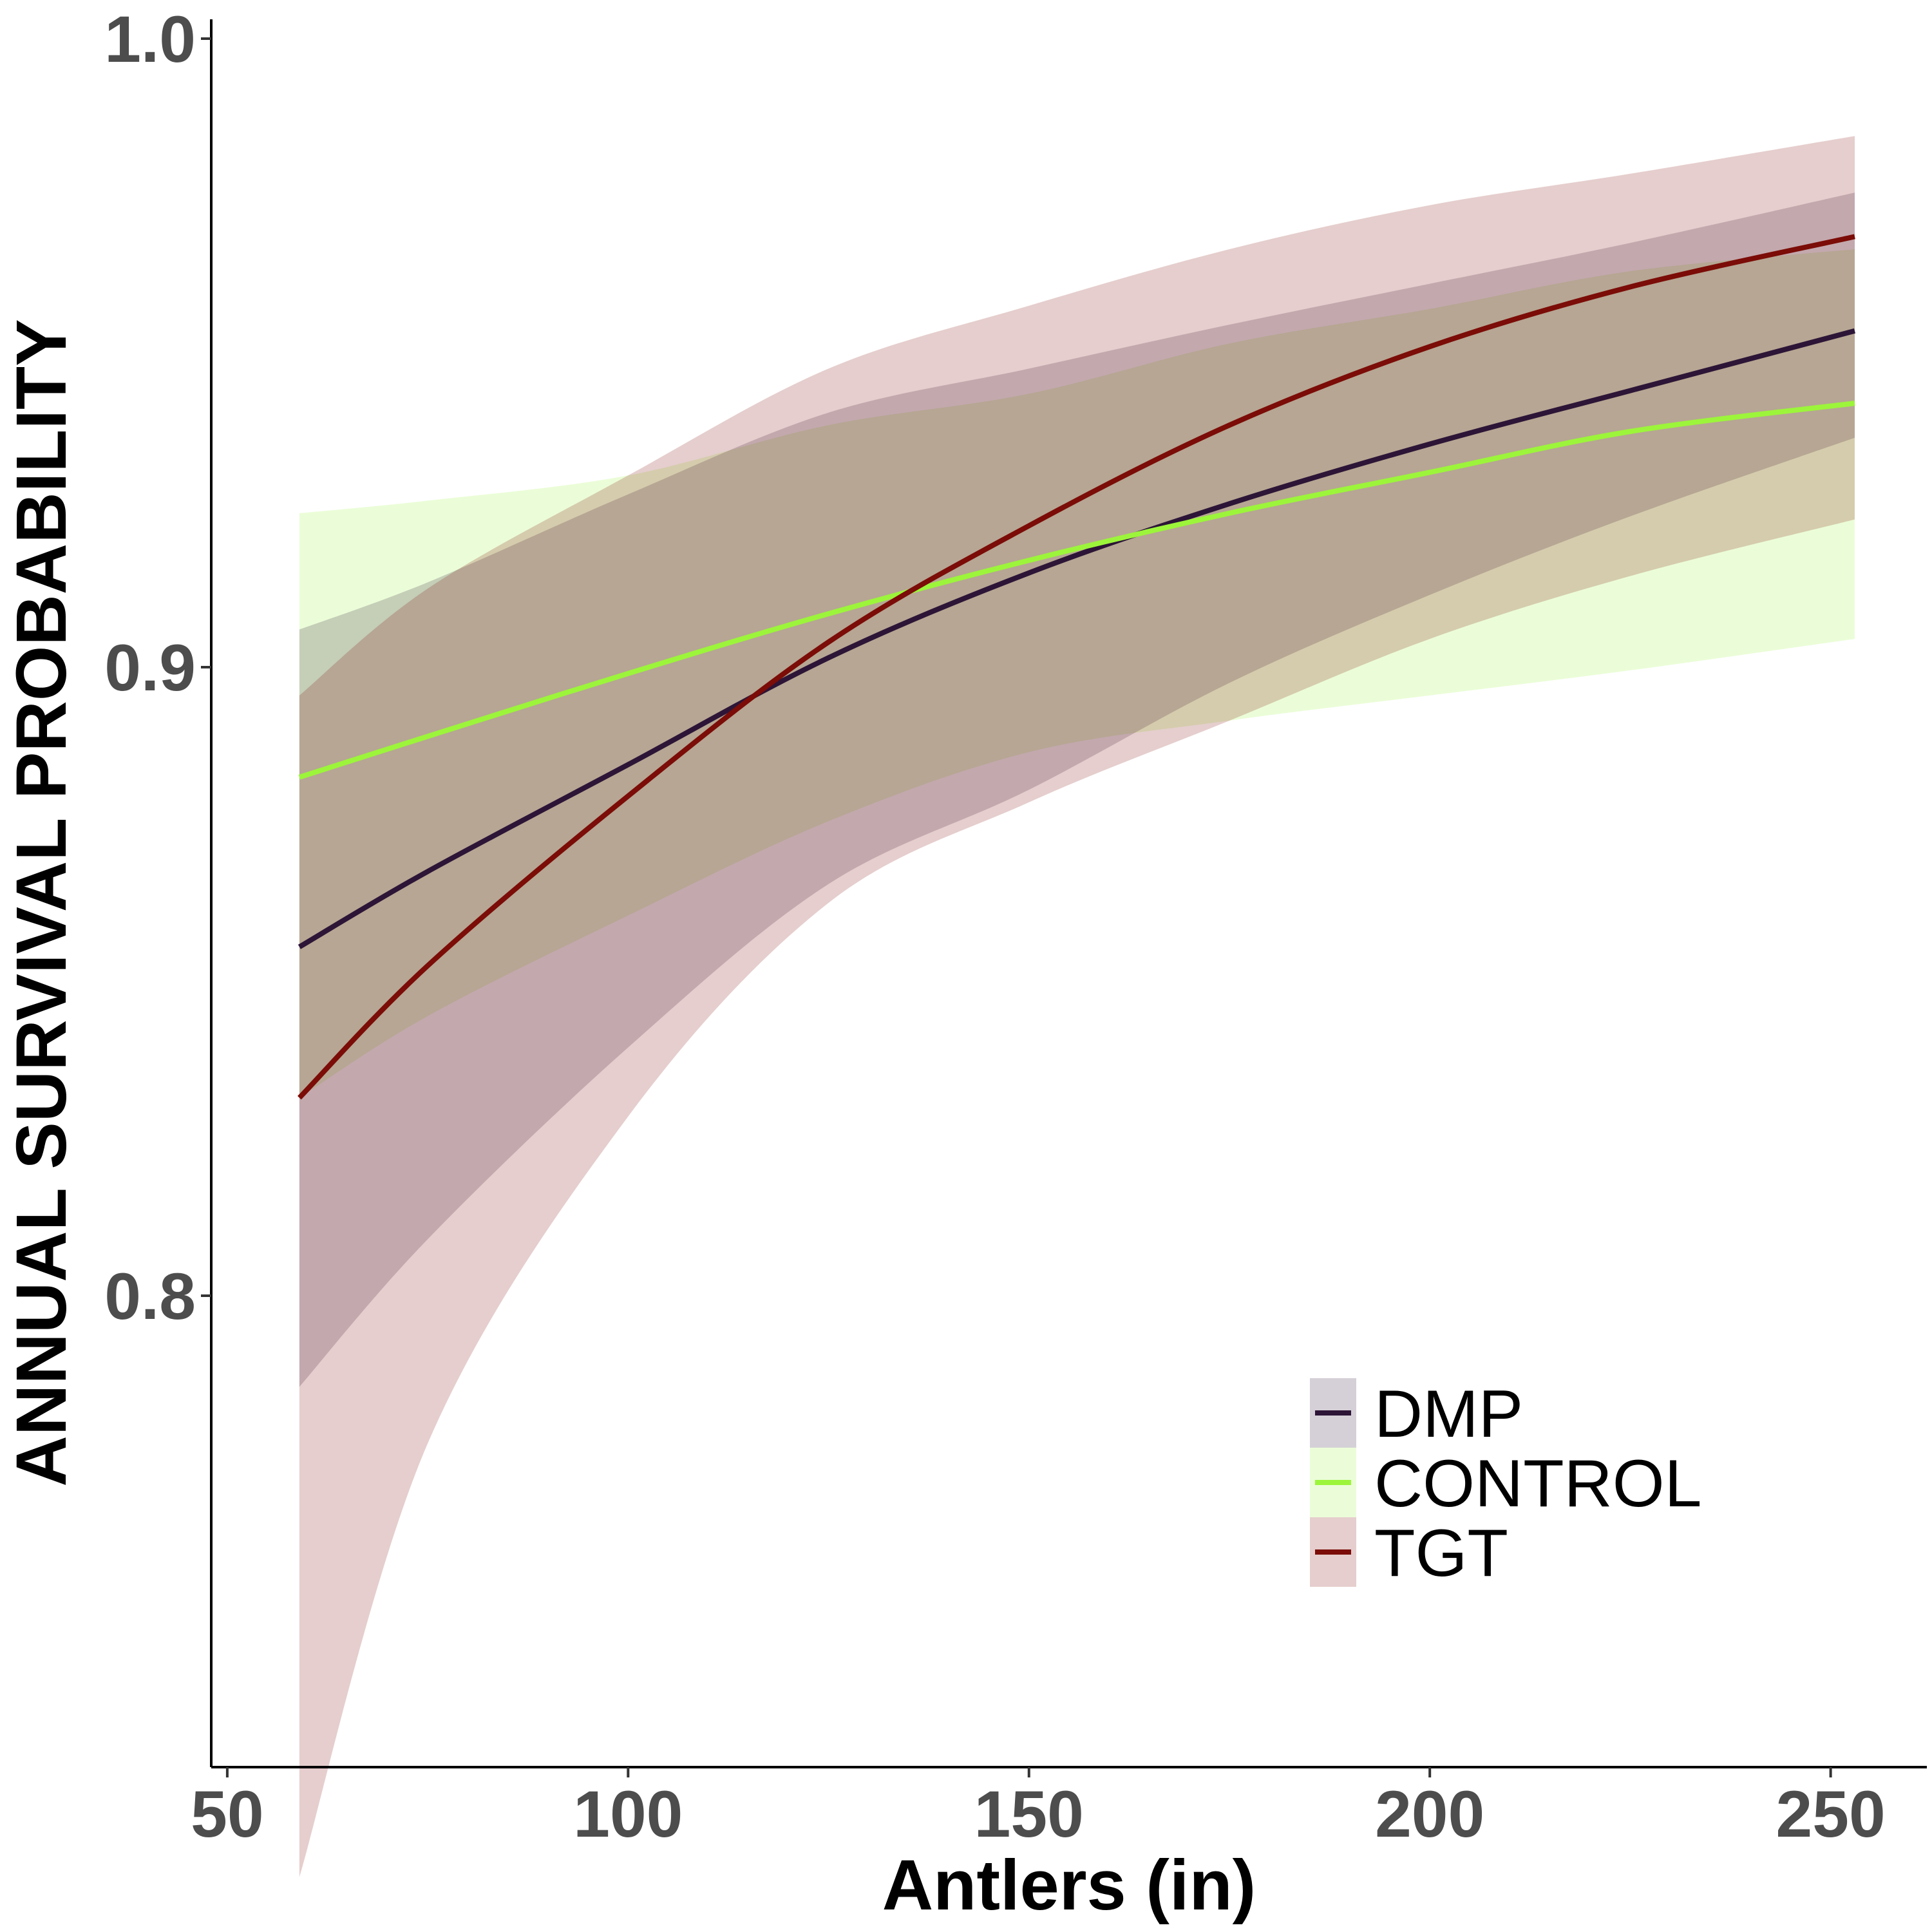 Image resolution: width=1932 pixels, height=1932 pixels. Describe the element at coordinates (1441, 1554) in the screenshot. I see `legend-label-tgt: TGT` at that location.